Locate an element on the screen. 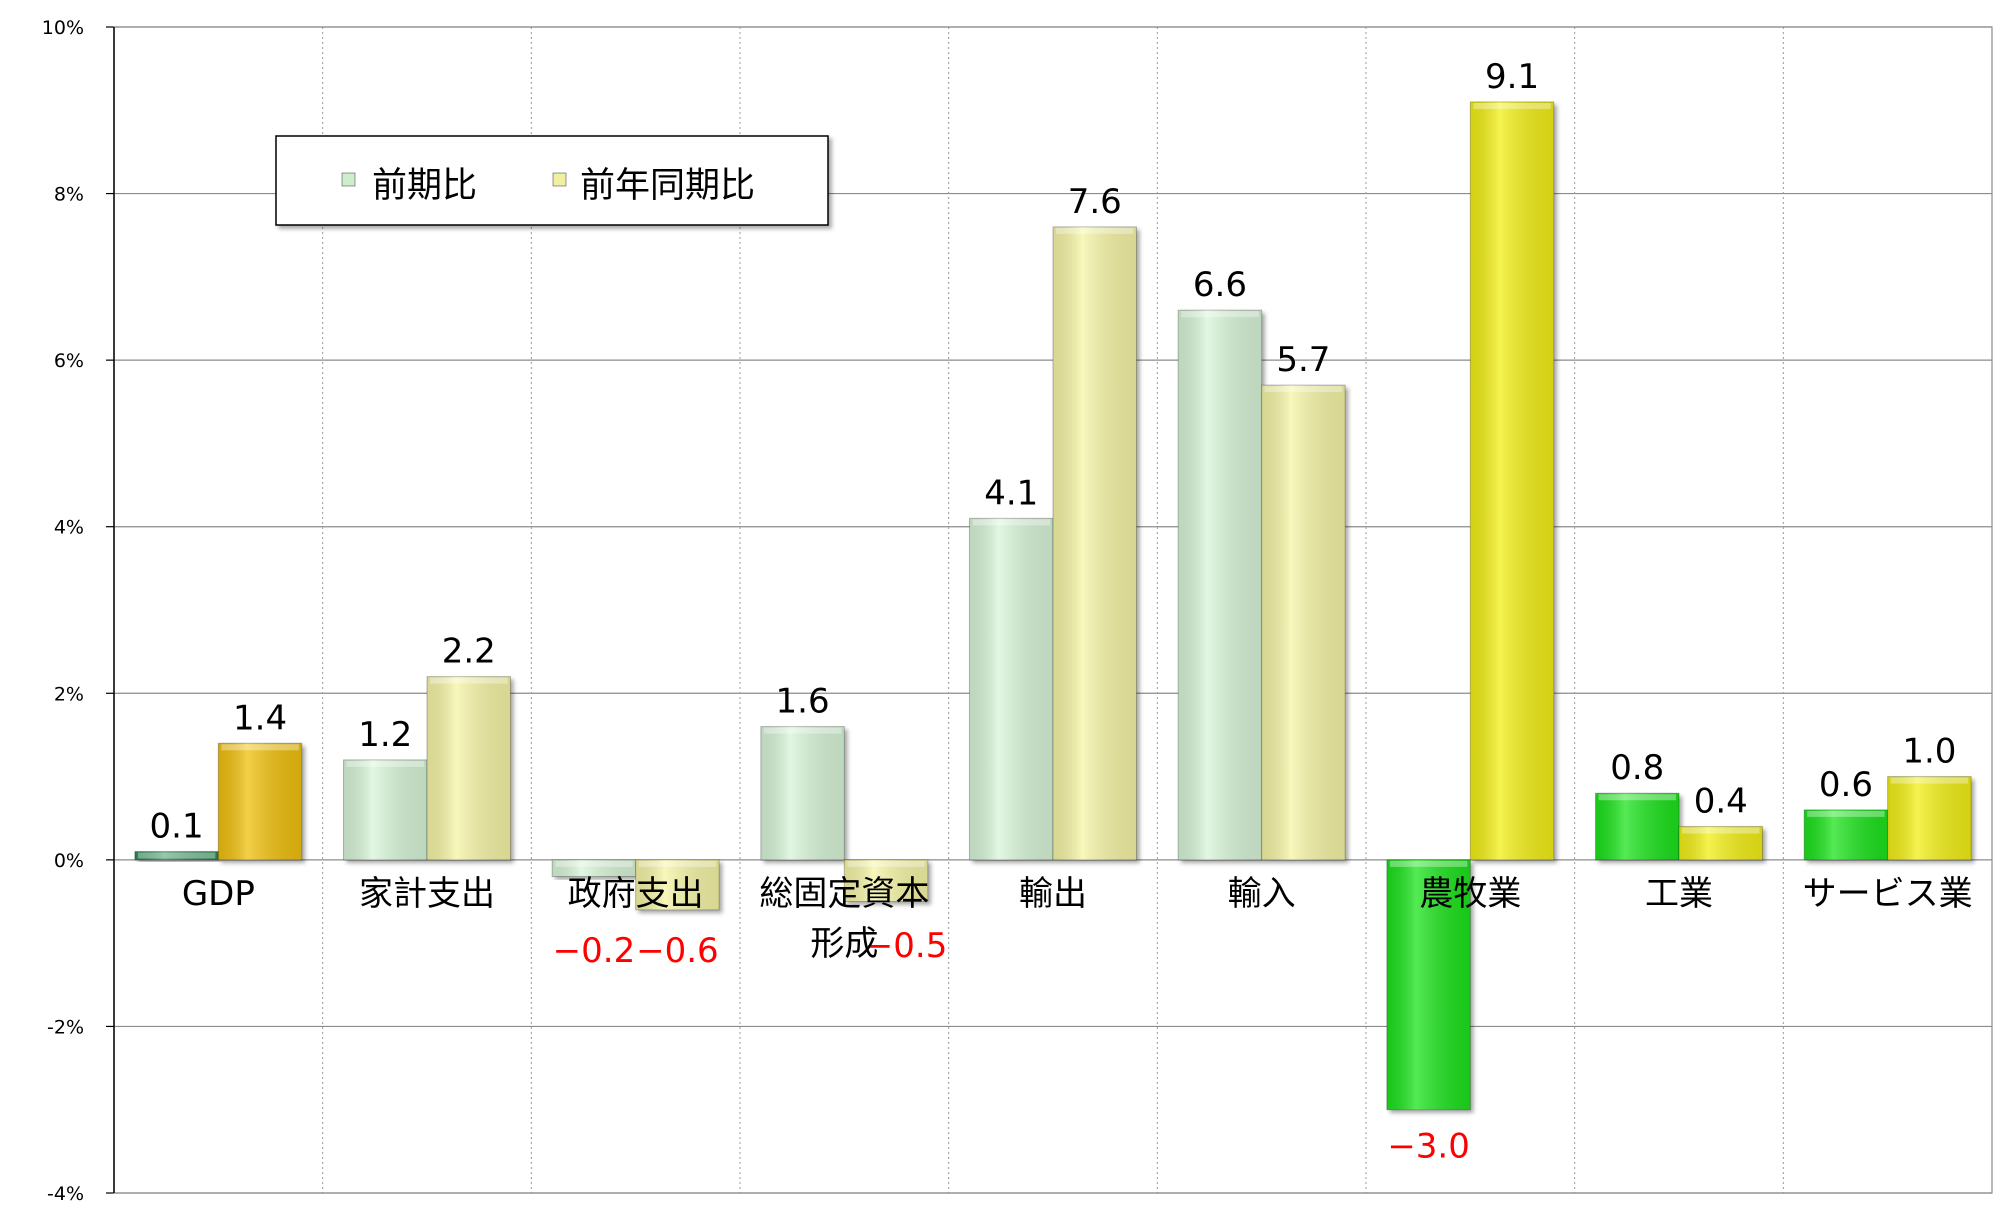 This screenshot has height=1216, width=2011. x-tick-label: 工業 is located at coordinates (1679, 894).